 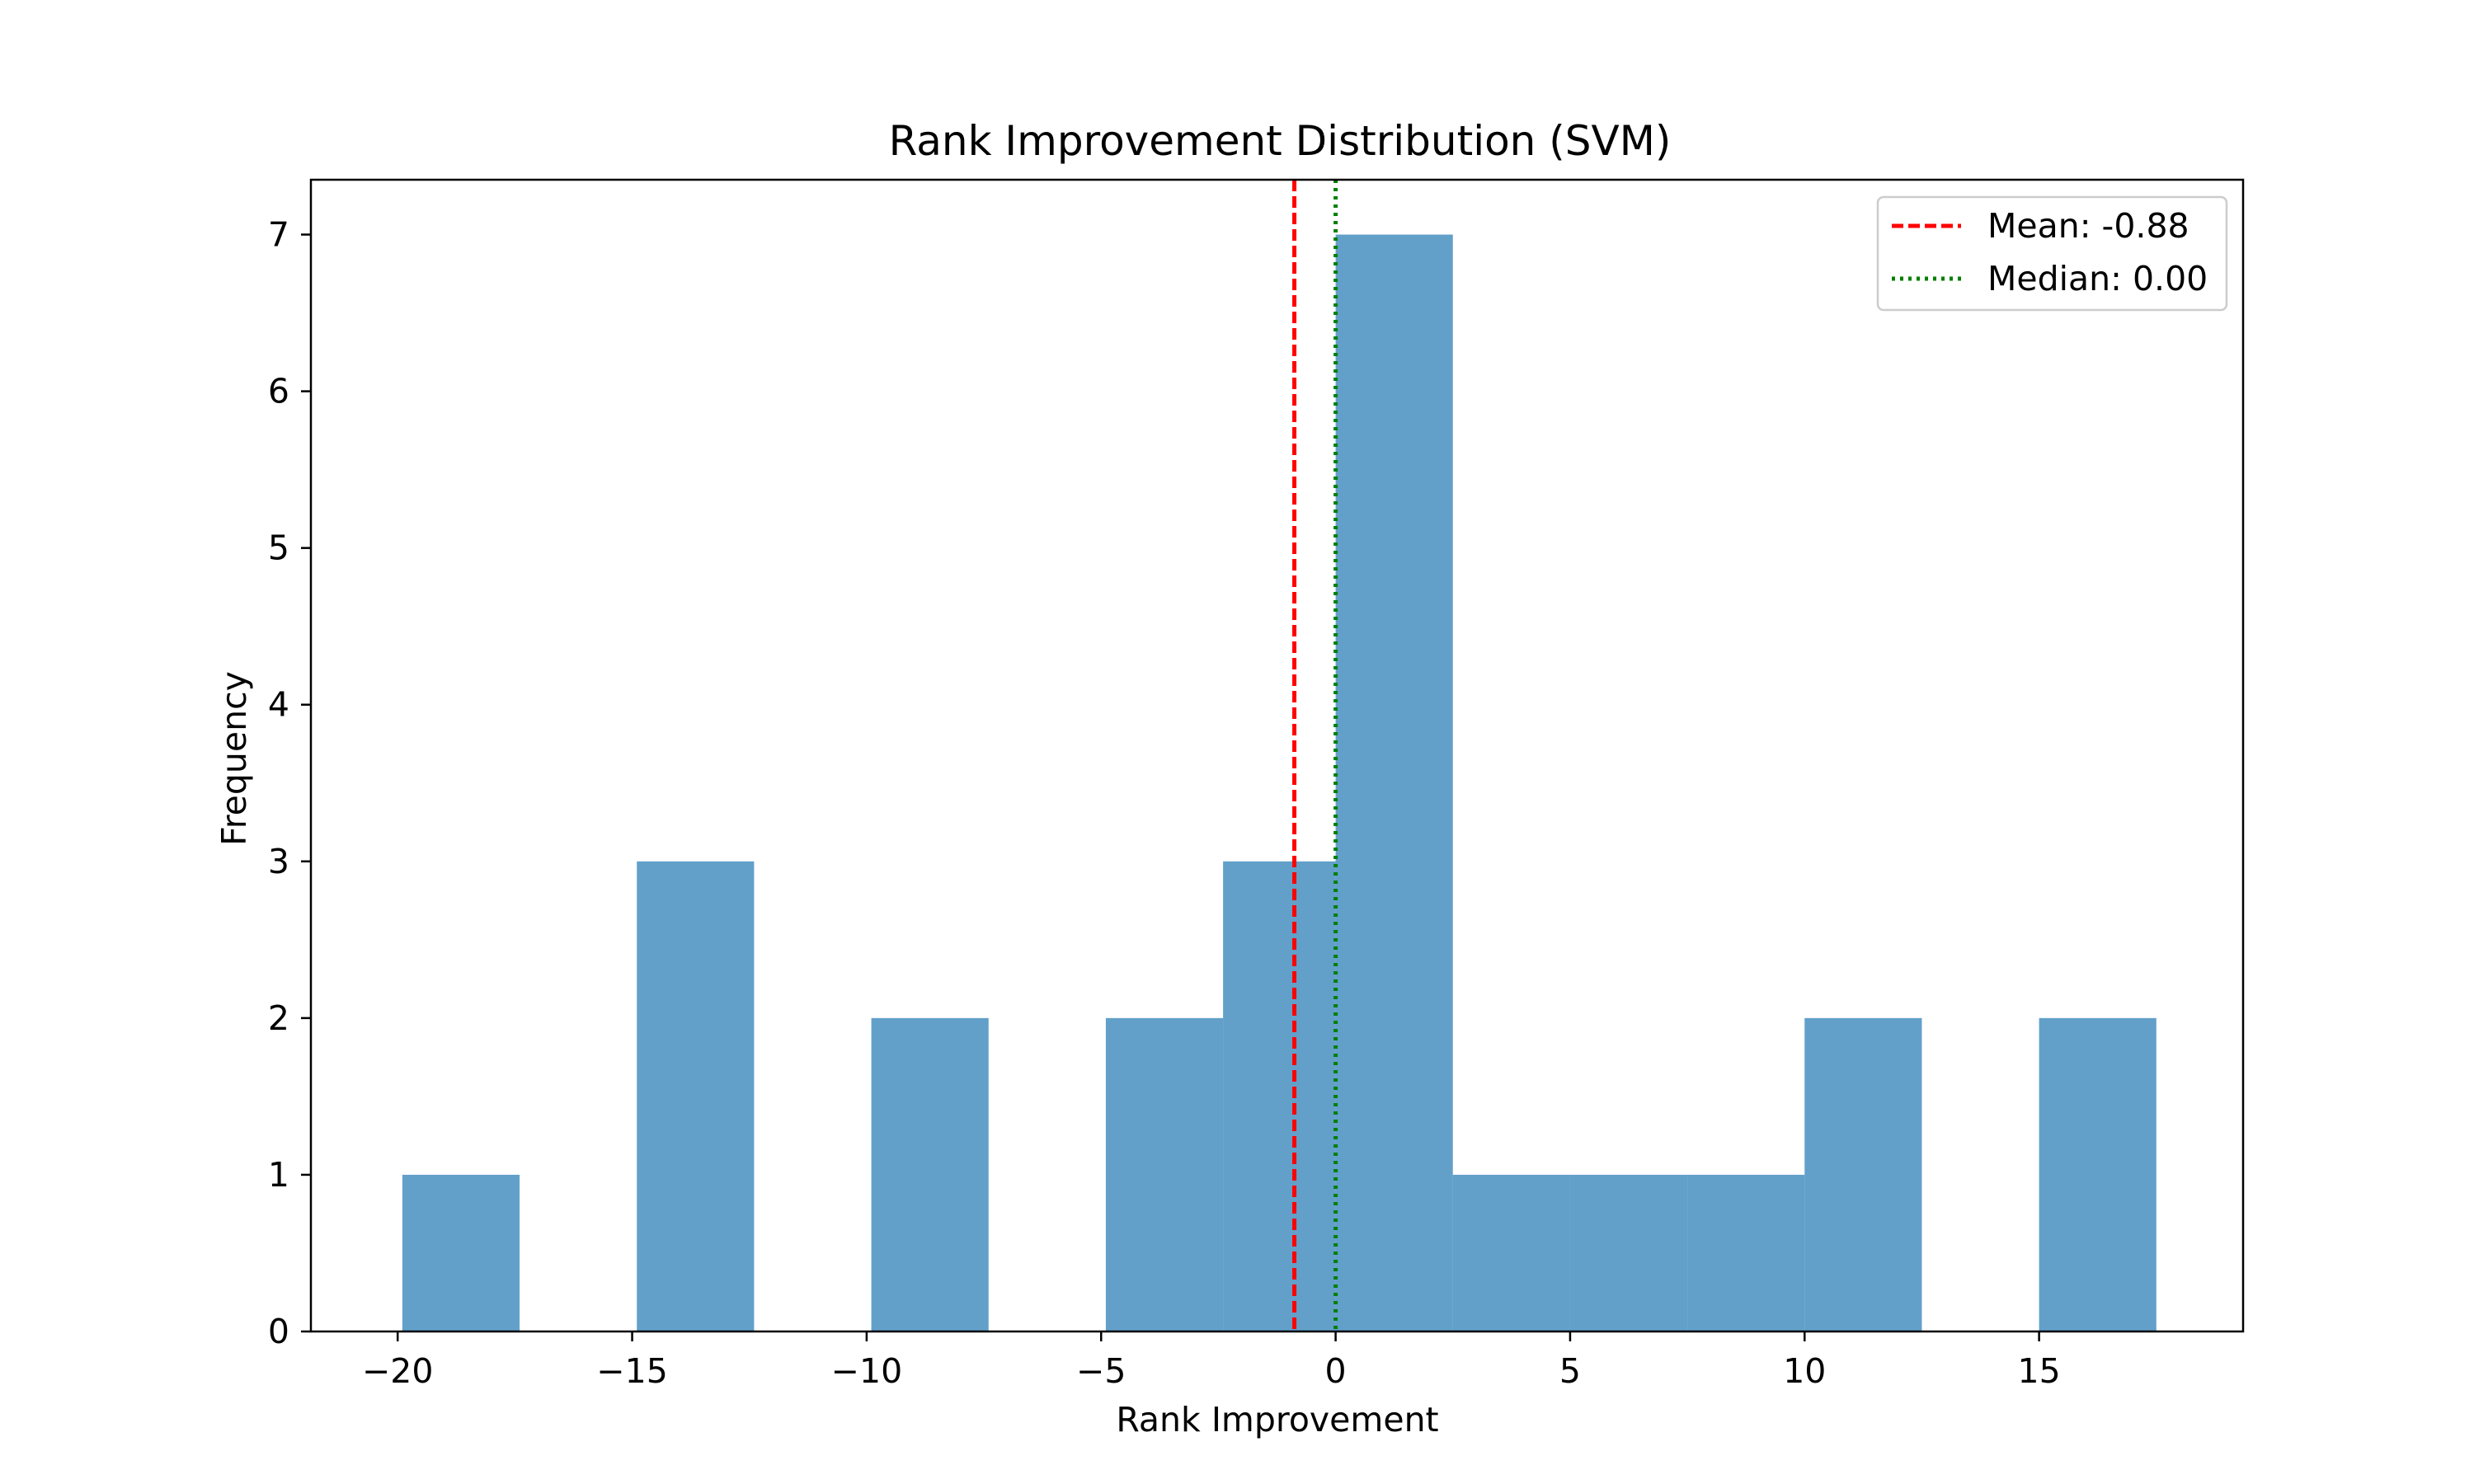 I want to click on legend: Mean: -0.88 Median: 0.00, so click(x=2052, y=253).